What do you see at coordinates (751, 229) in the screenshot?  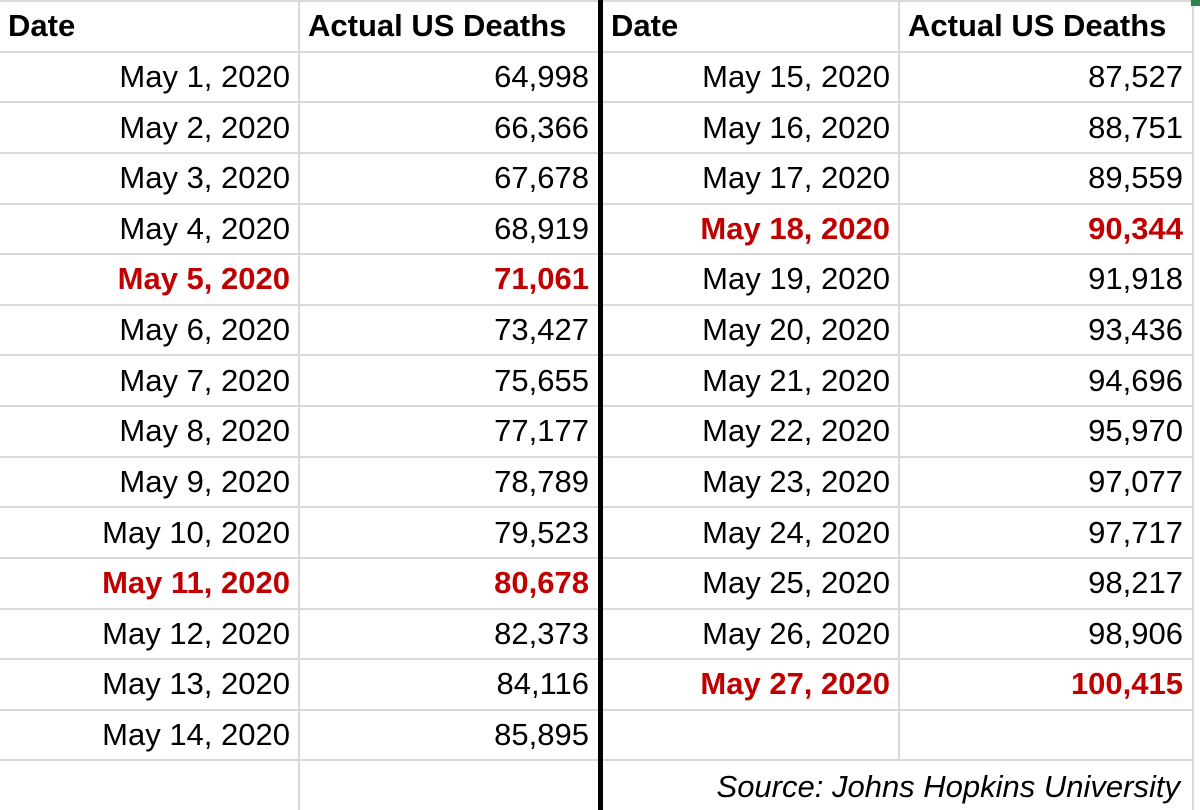 I see `date-cell: May 18, 2020` at bounding box center [751, 229].